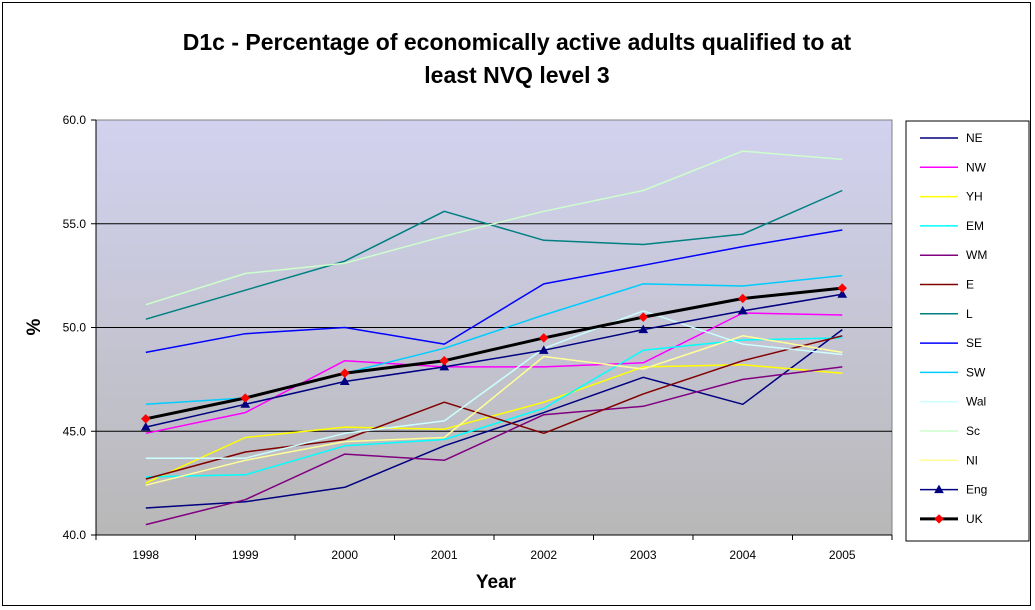 The width and height of the screenshot is (1035, 610). I want to click on y-tick-label: 40.0, so click(75, 535).